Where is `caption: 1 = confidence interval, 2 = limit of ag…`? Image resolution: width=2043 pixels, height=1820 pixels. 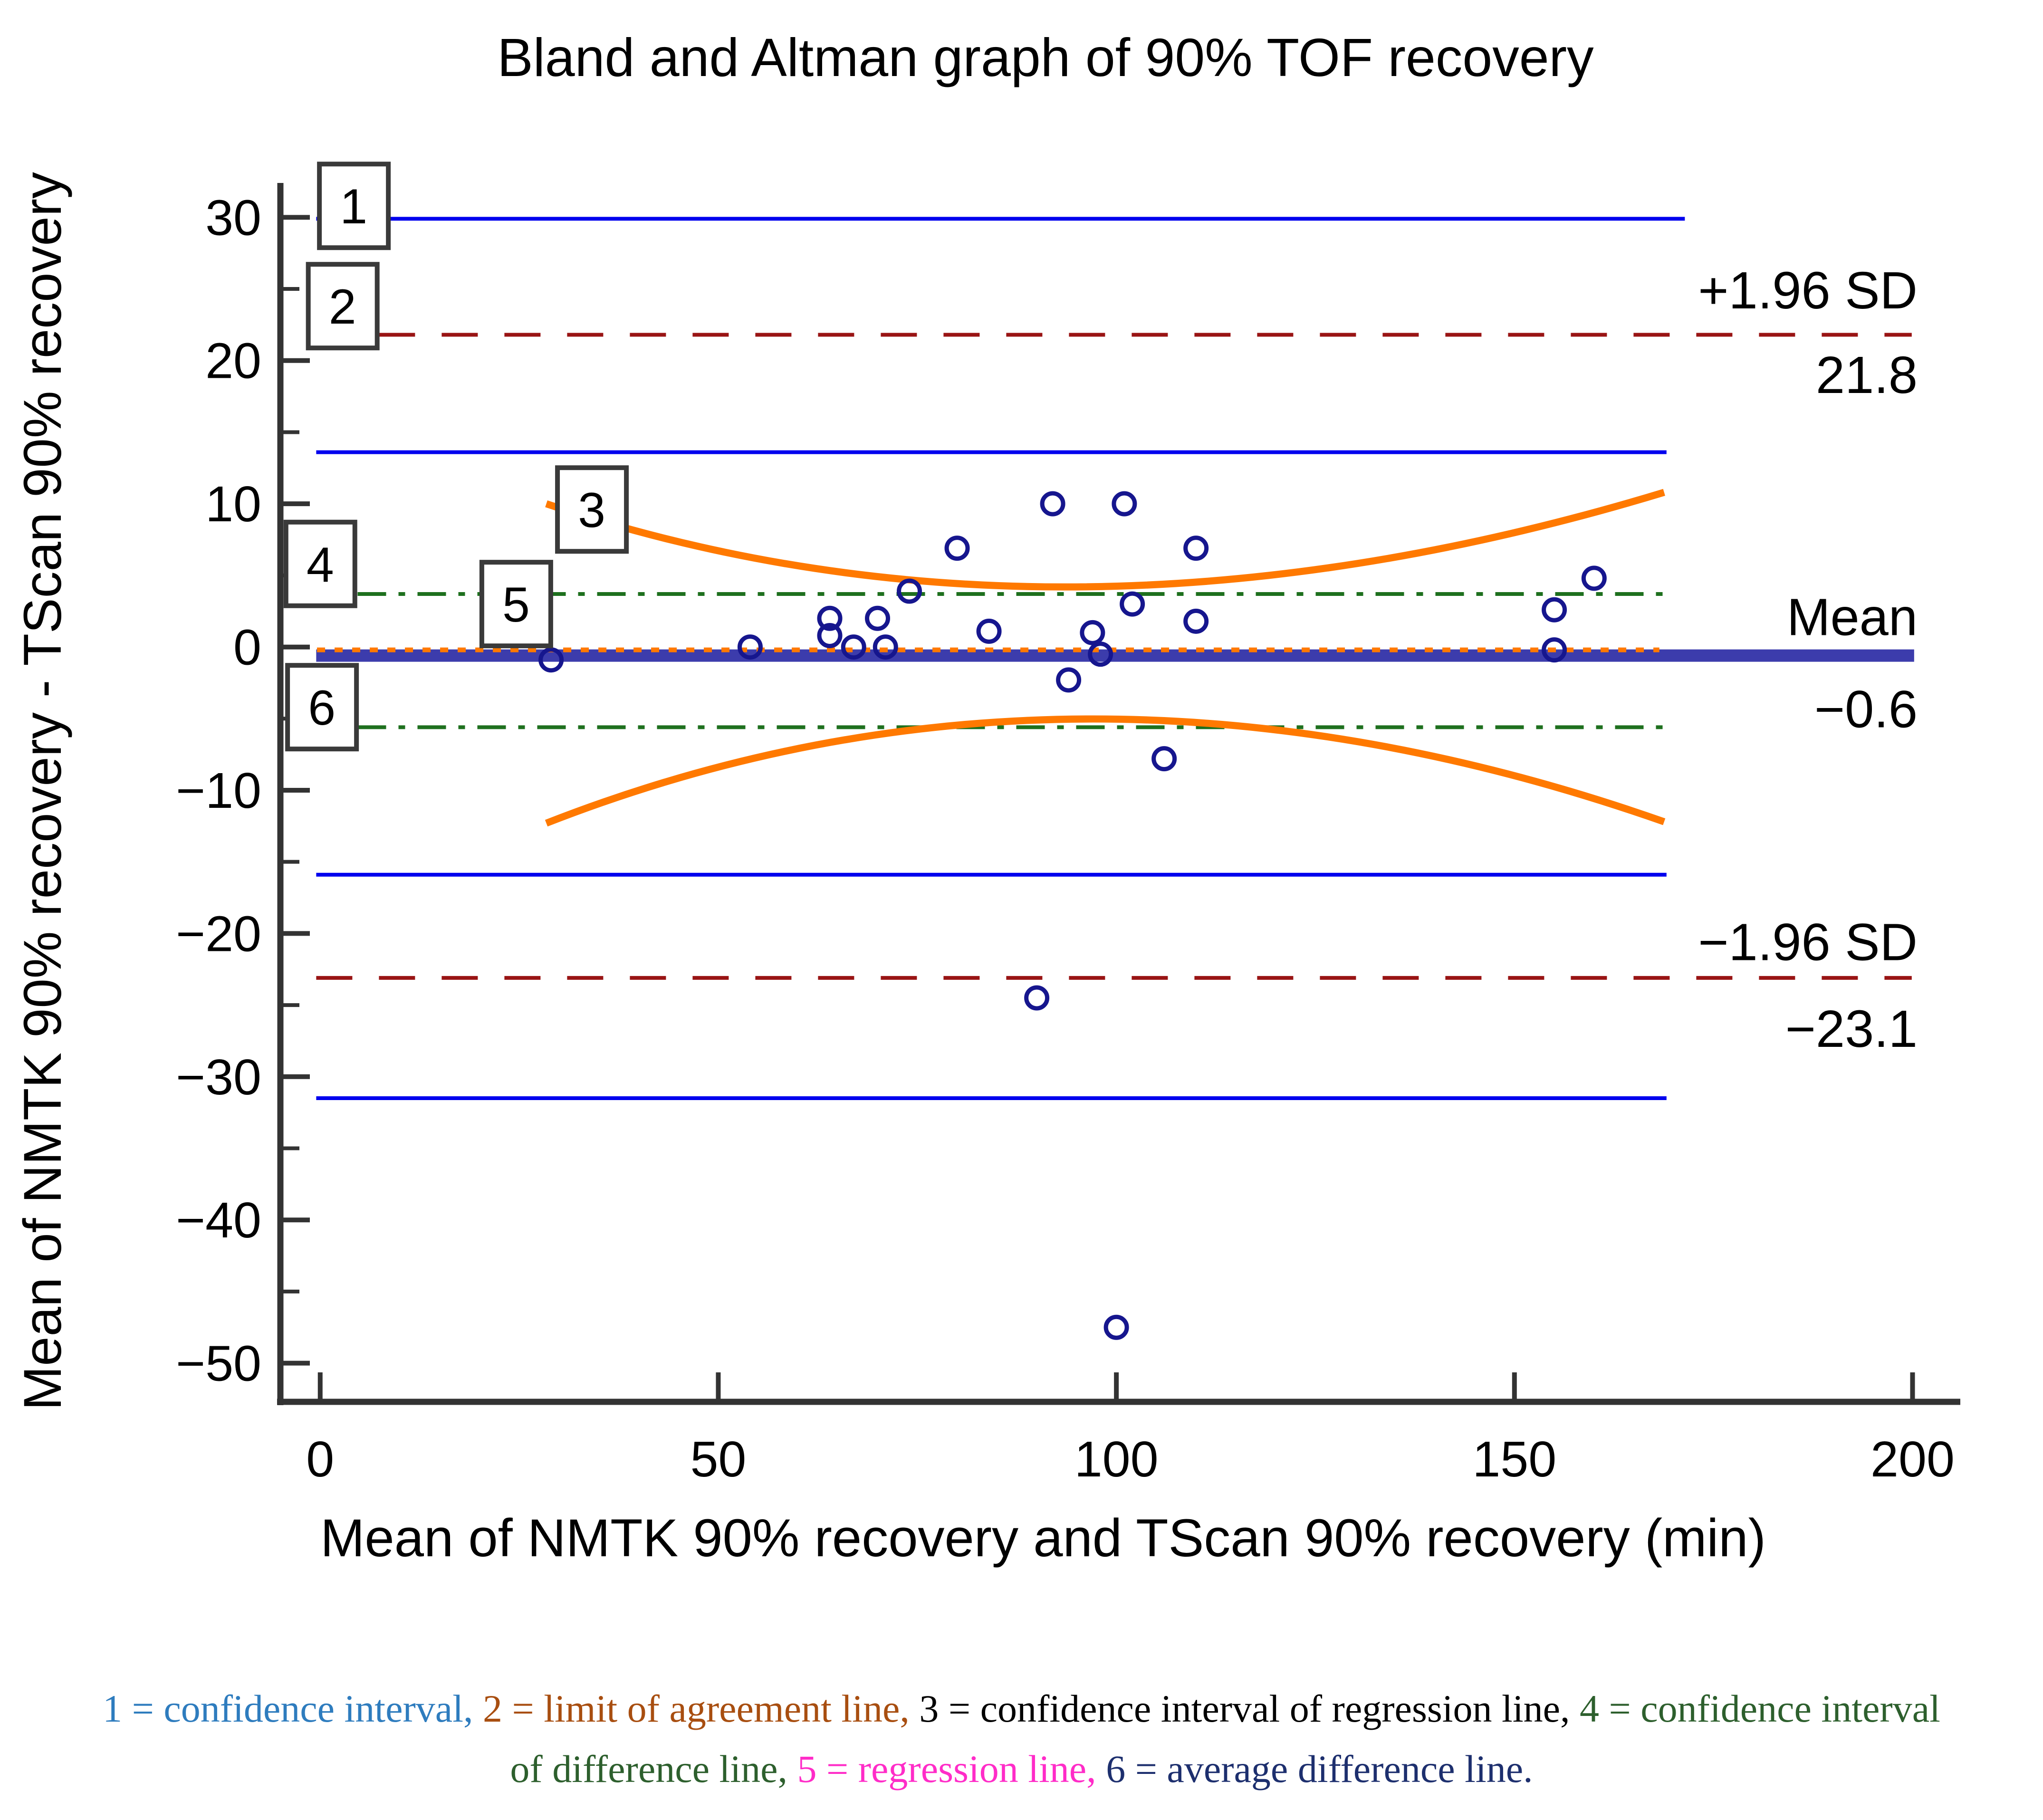
caption: 1 = confidence interval, 2 = limit of ag… is located at coordinates (1021, 1738).